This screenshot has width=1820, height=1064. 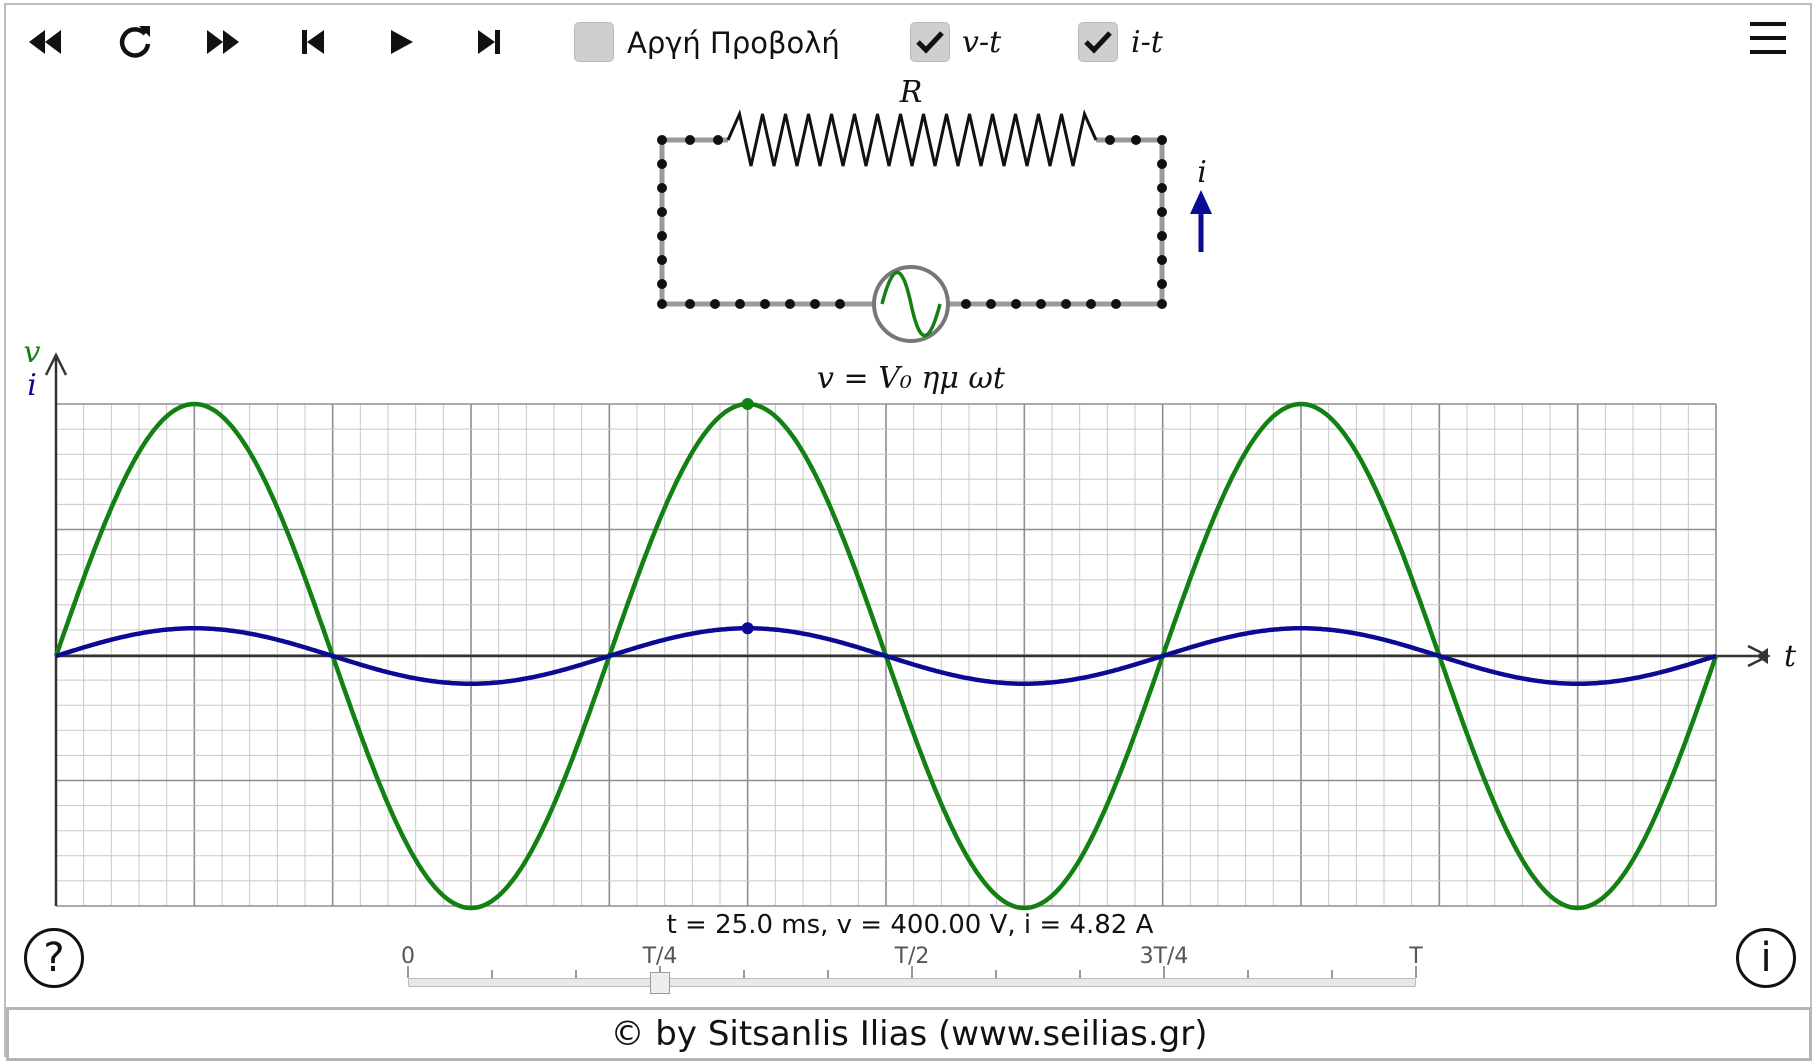 What do you see at coordinates (56, 364) in the screenshot?
I see `value-axis-arrow` at bounding box center [56, 364].